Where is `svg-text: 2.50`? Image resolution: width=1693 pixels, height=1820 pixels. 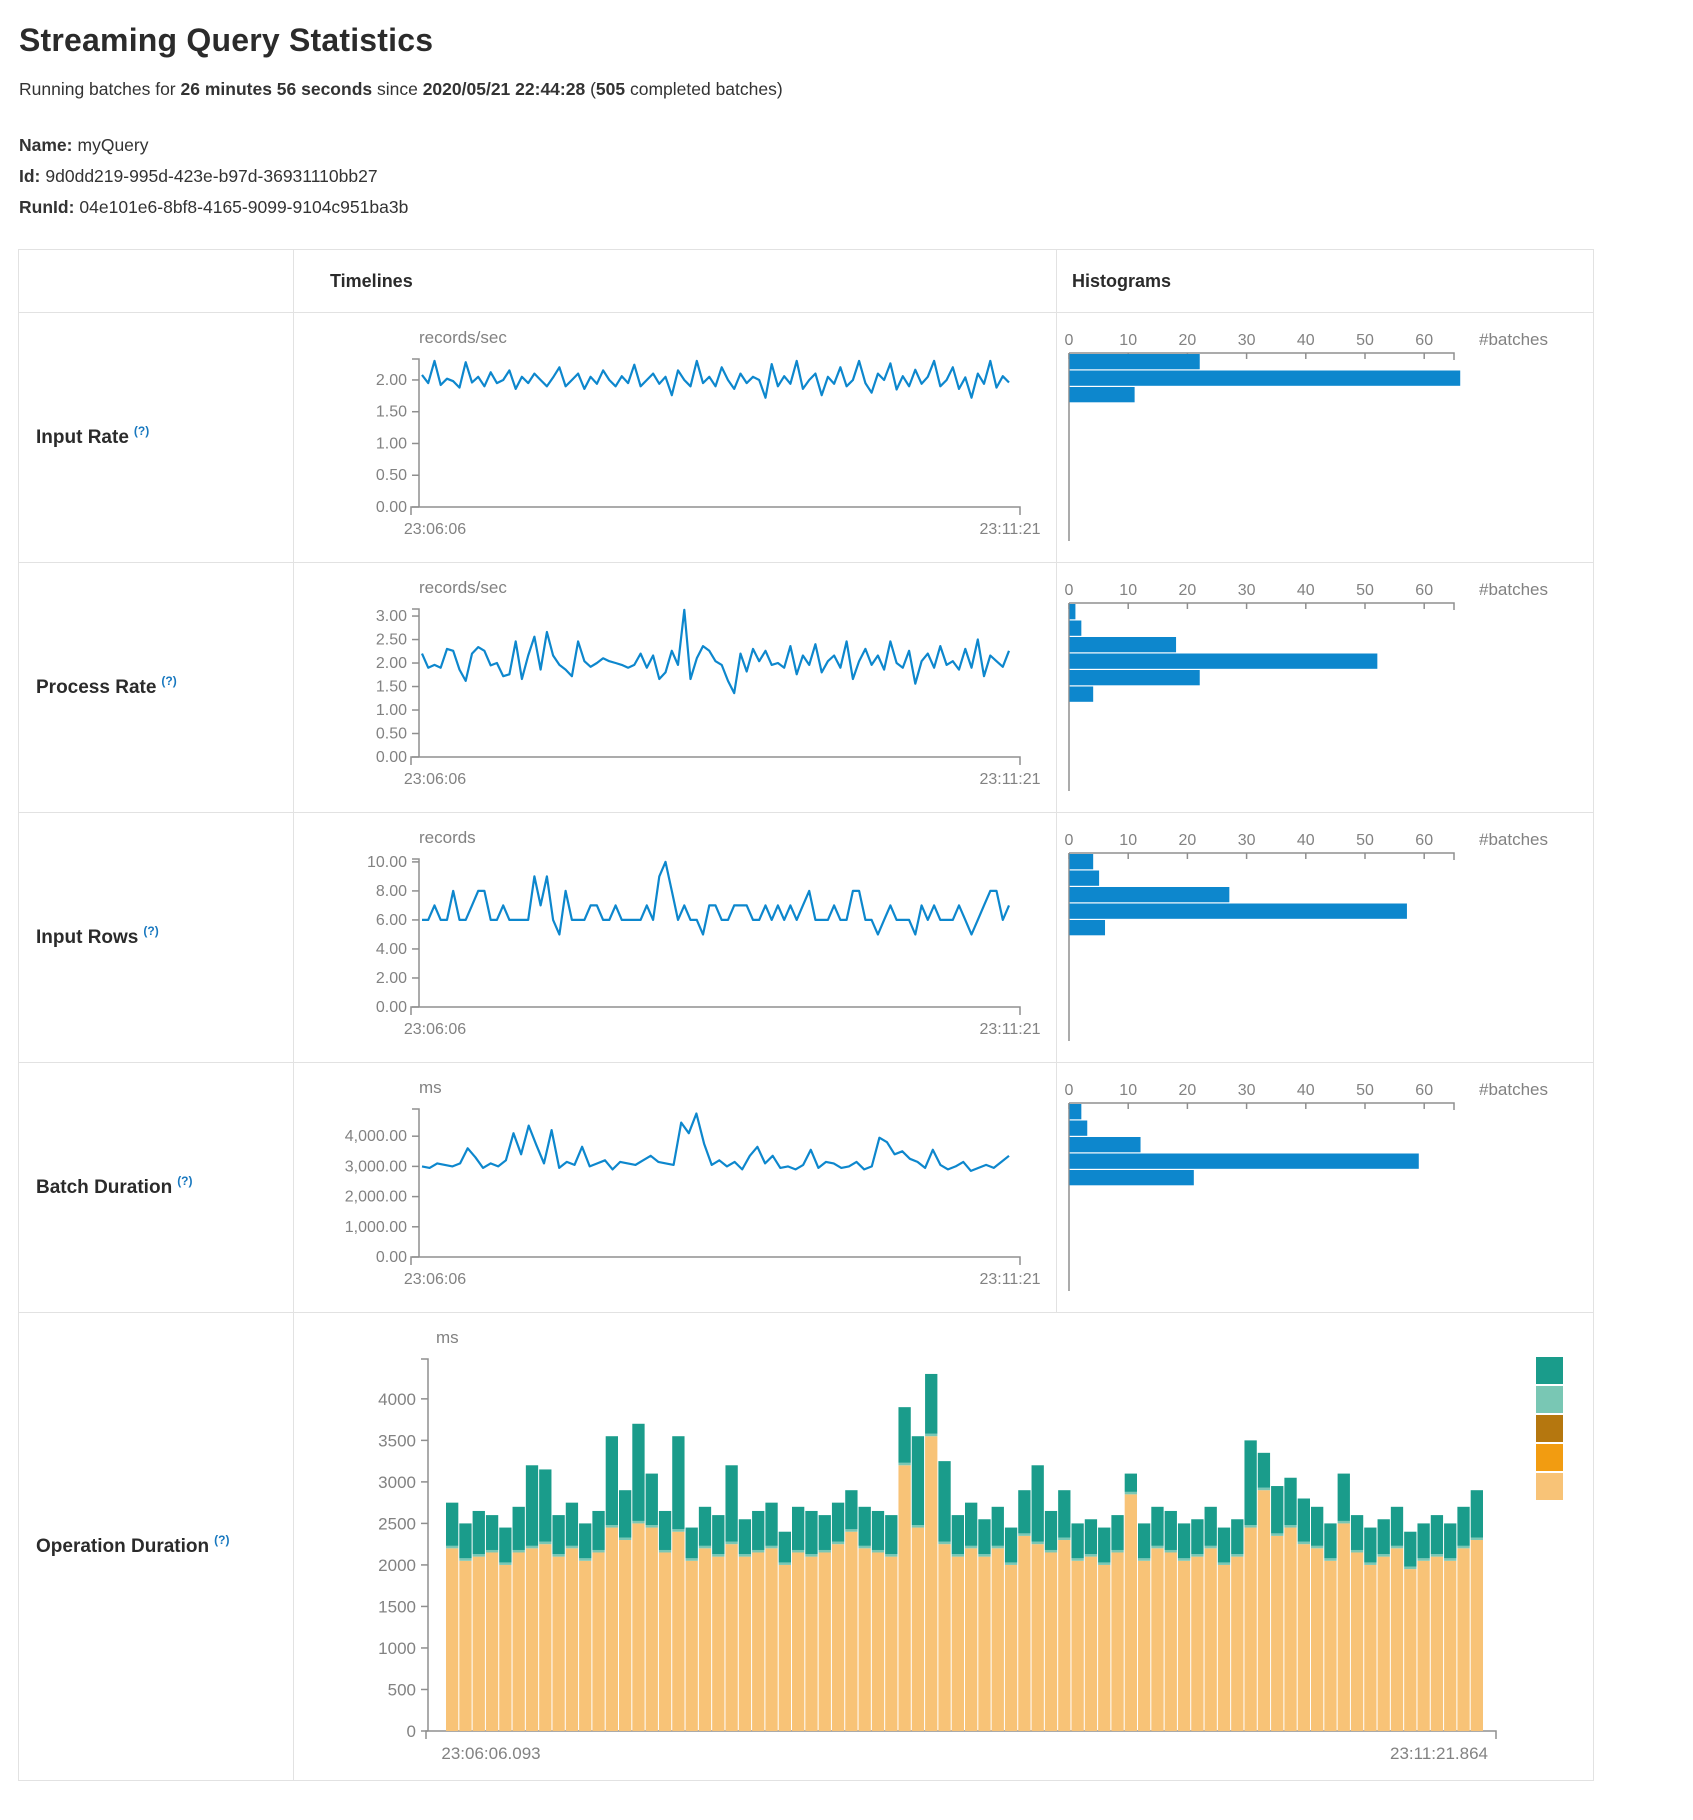
svg-text: 2.50 is located at coordinates (391, 640).